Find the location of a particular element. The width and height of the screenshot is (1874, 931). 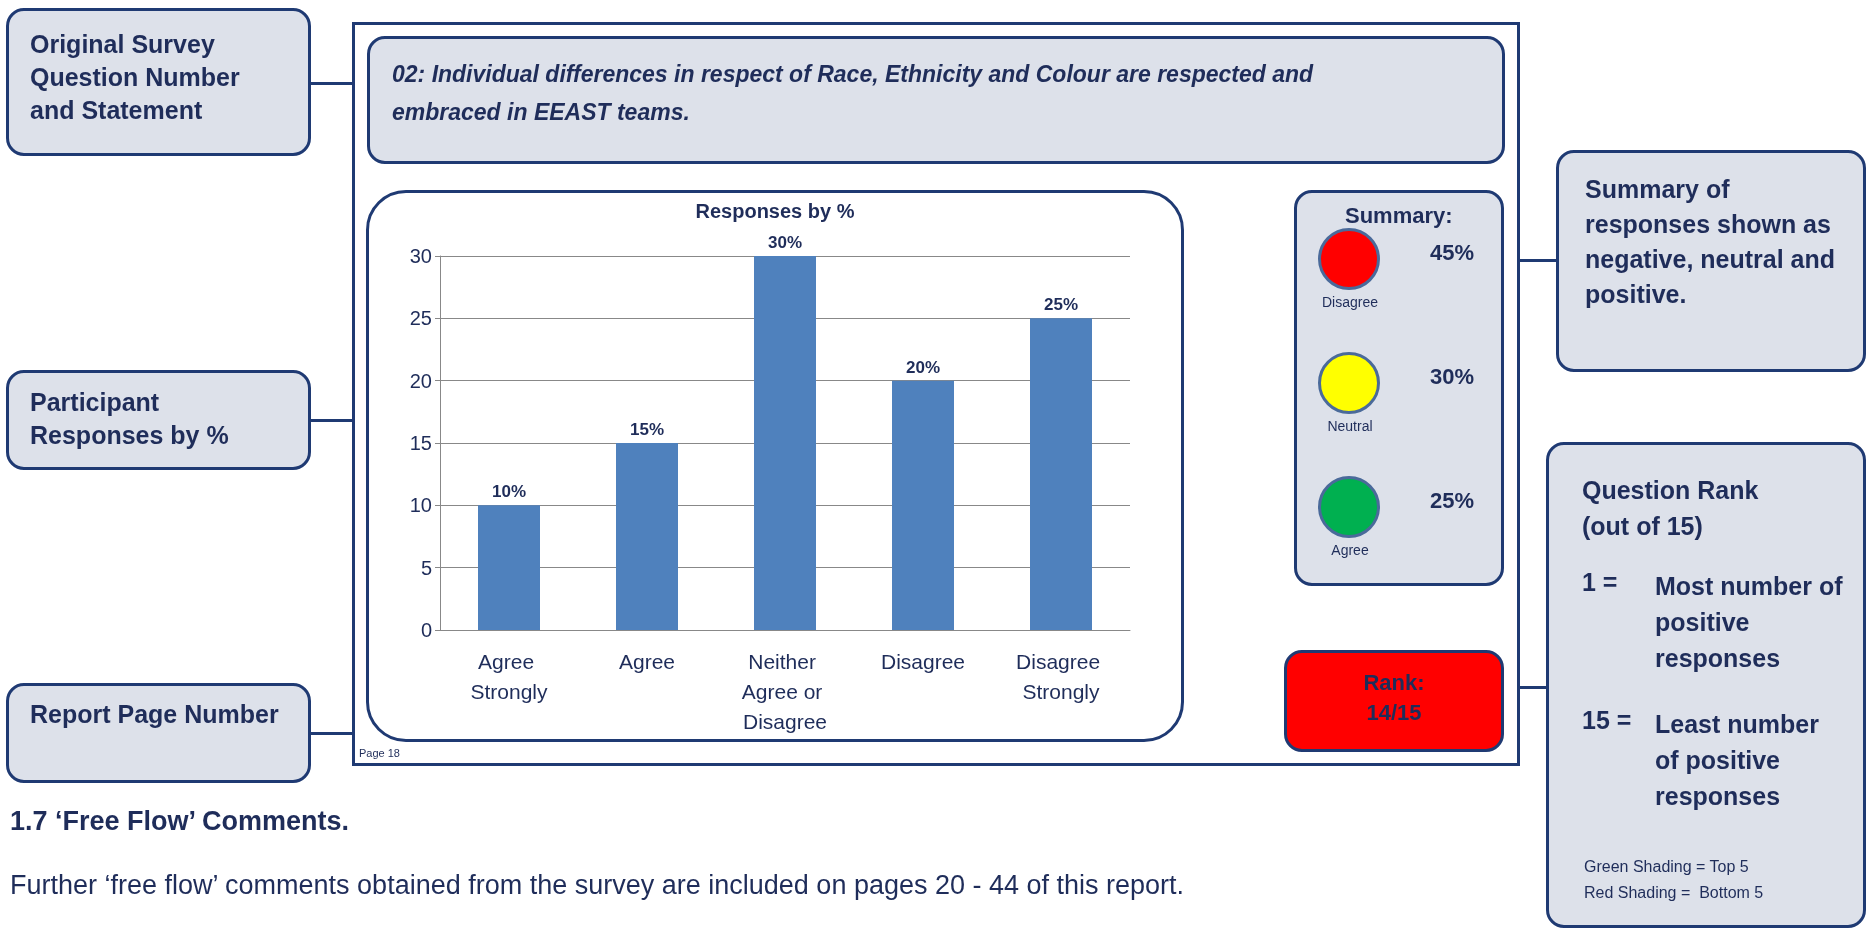

y-tick-label: 10 is located at coordinates (420, 505).